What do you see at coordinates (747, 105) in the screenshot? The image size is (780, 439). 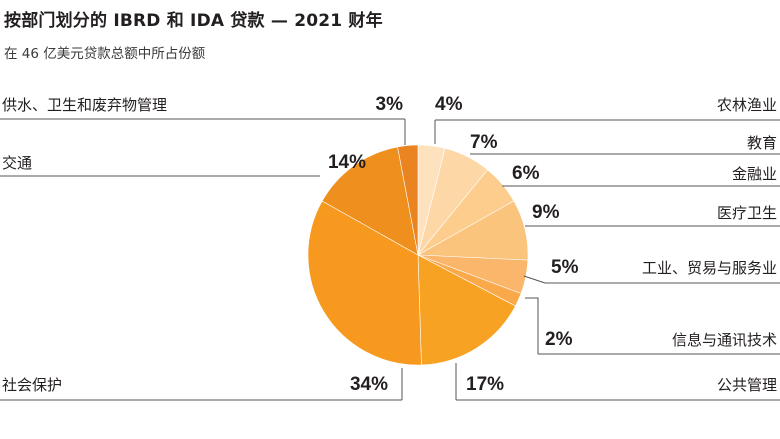 I see `slice-name-label: 农林渔业` at bounding box center [747, 105].